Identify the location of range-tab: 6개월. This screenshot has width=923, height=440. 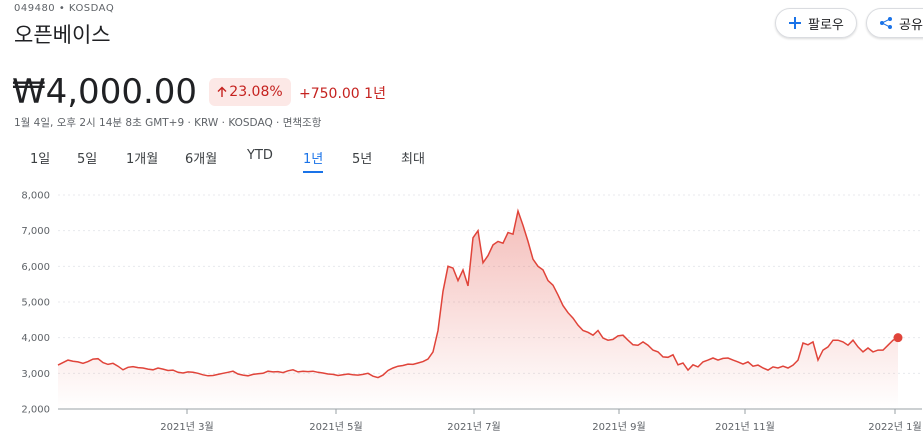
(201, 159).